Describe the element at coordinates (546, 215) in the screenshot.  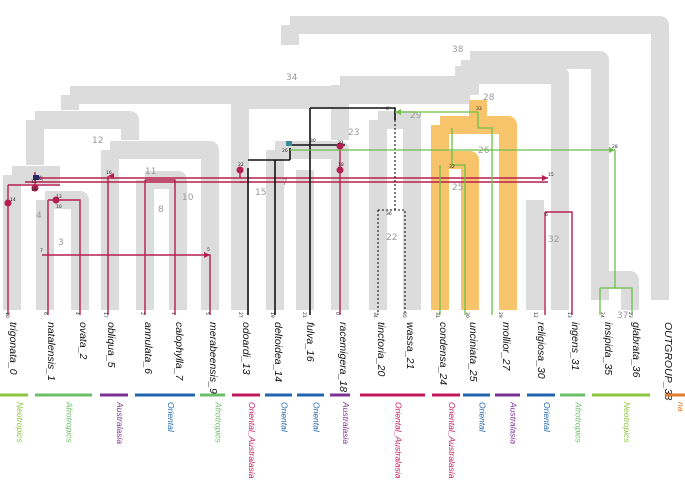
I see `node-number: 6` at that location.